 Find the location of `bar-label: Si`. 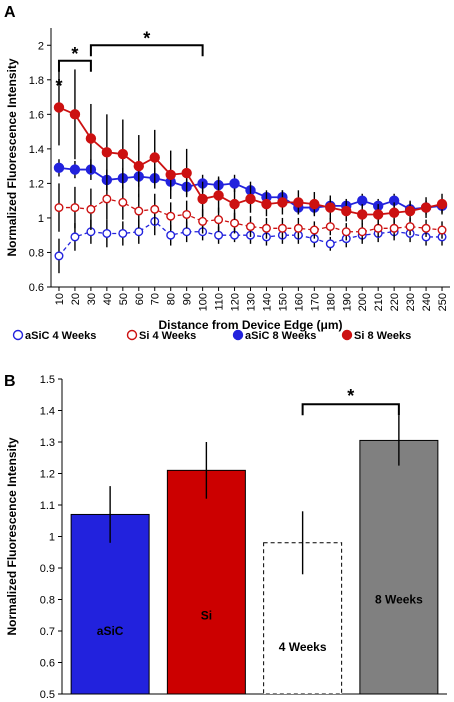

bar-label: Si is located at coordinates (206, 615).